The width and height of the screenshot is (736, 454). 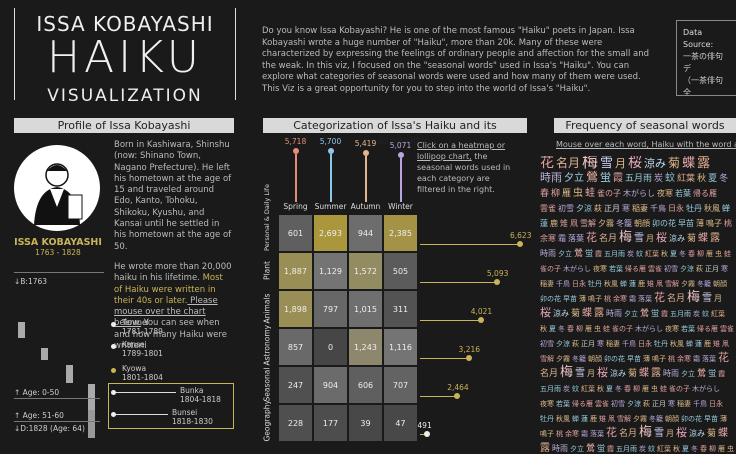 I want to click on seasonal-word: 寒, so click(x=626, y=208).